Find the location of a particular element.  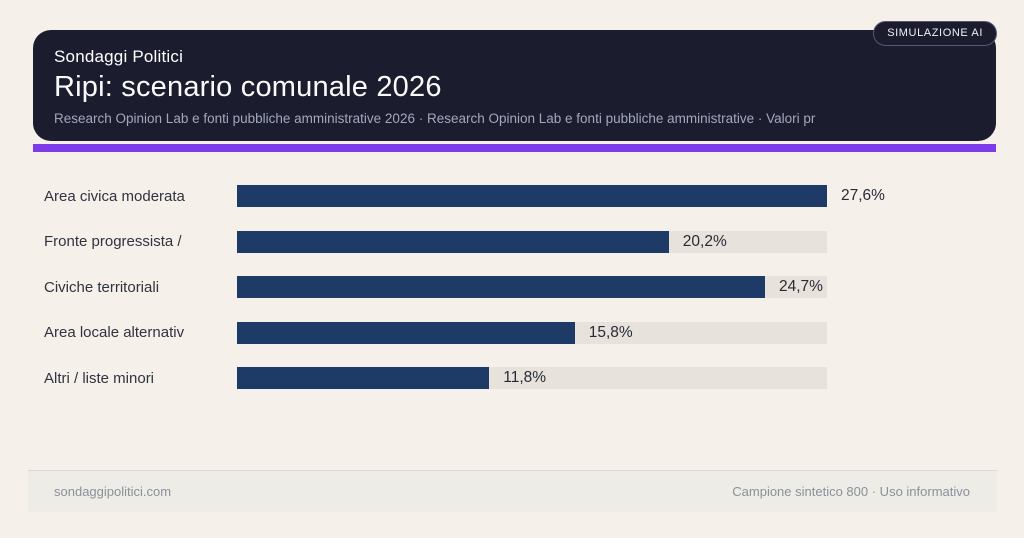

bar-track: 11,8% is located at coordinates (532, 378).